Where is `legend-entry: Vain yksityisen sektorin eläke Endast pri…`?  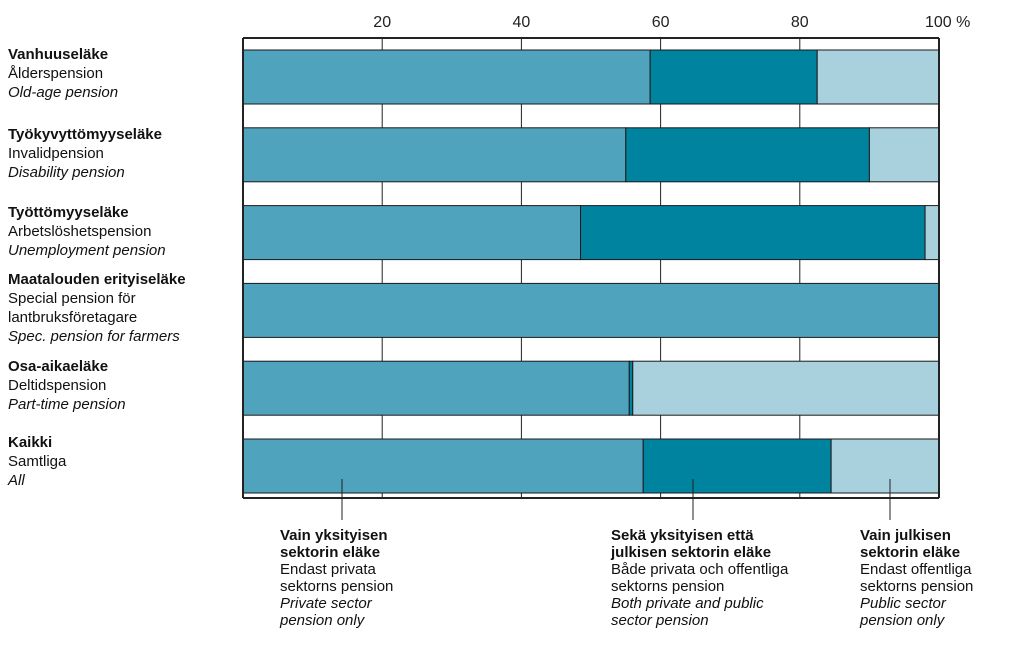
legend-entry: Vain yksityisen sektorin eläke Endast pri… is located at coordinates (336, 578).